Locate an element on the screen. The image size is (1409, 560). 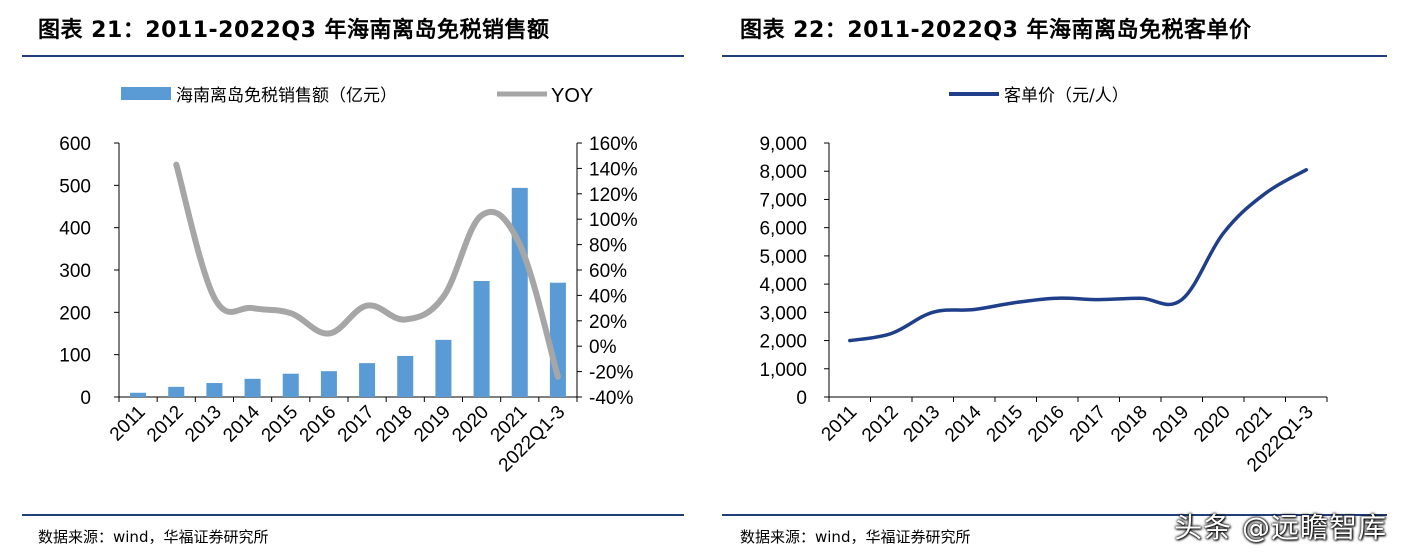
y-tick-label: 0 is located at coordinates (801, 398).